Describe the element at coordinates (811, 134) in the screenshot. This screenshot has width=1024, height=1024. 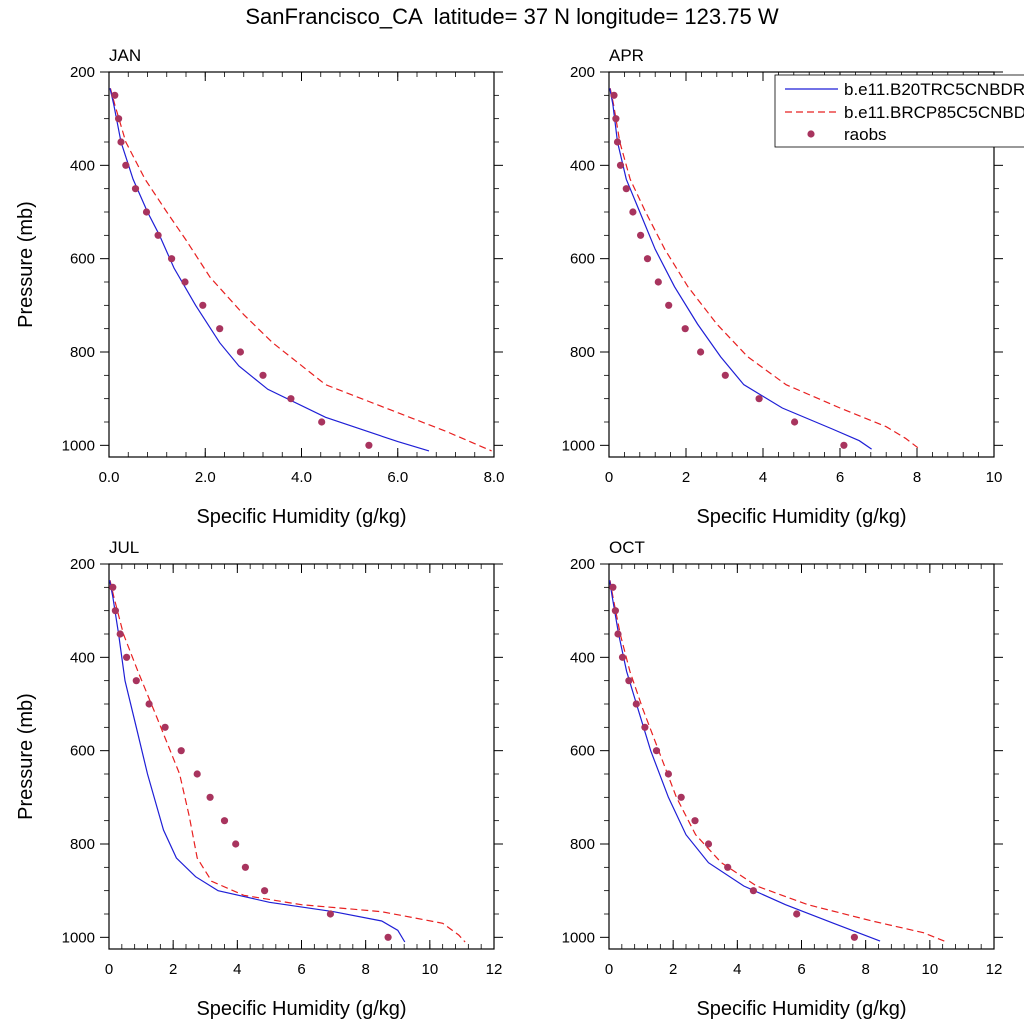
I see `legend-swatch-dot` at that location.